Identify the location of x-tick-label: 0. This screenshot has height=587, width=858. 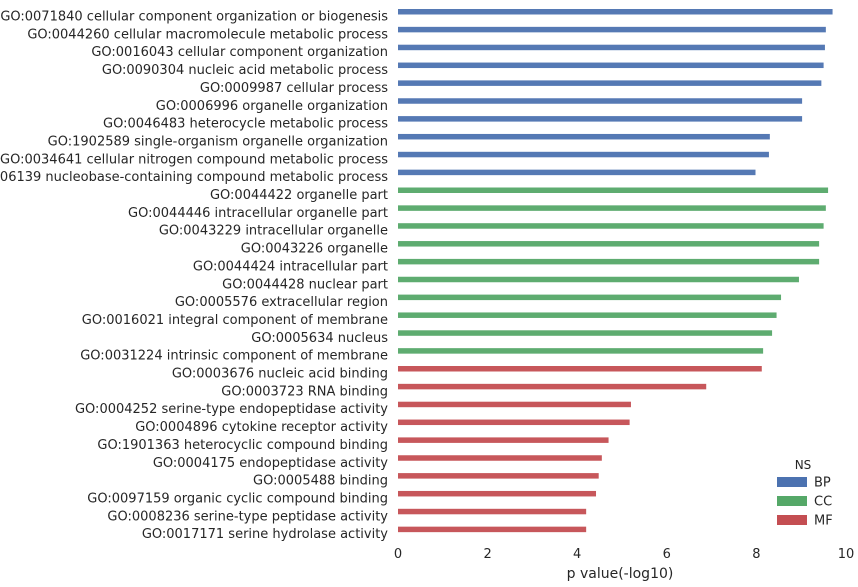
(398, 554).